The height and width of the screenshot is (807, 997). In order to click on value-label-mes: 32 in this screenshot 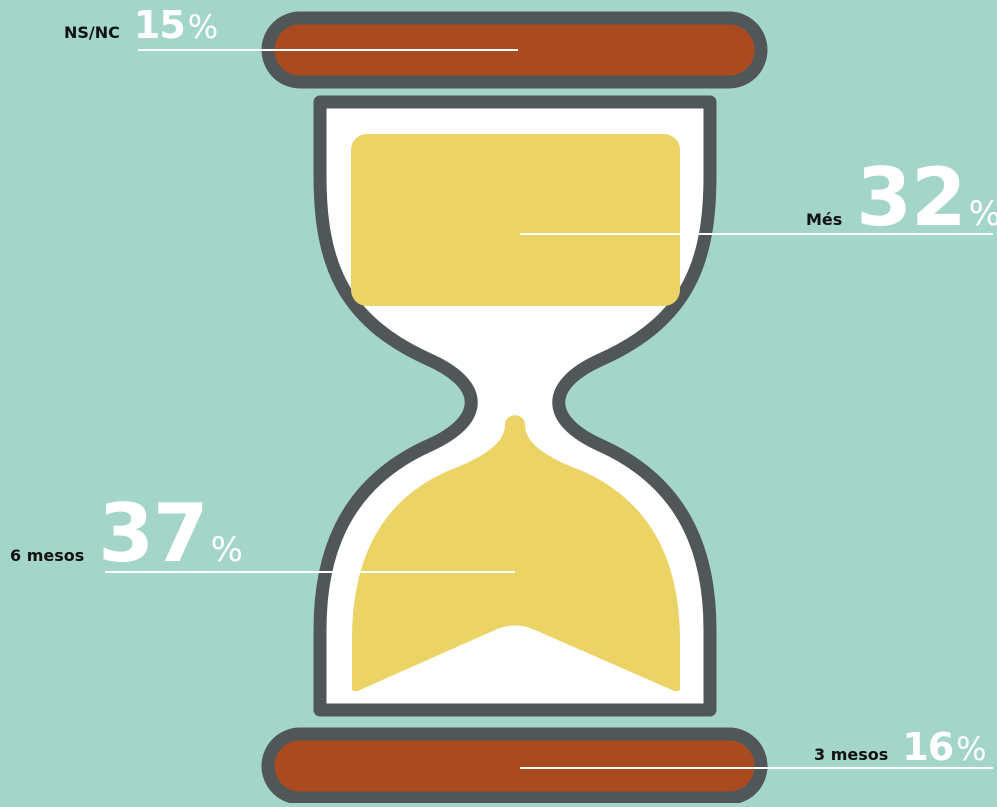, I will do `click(911, 197)`.